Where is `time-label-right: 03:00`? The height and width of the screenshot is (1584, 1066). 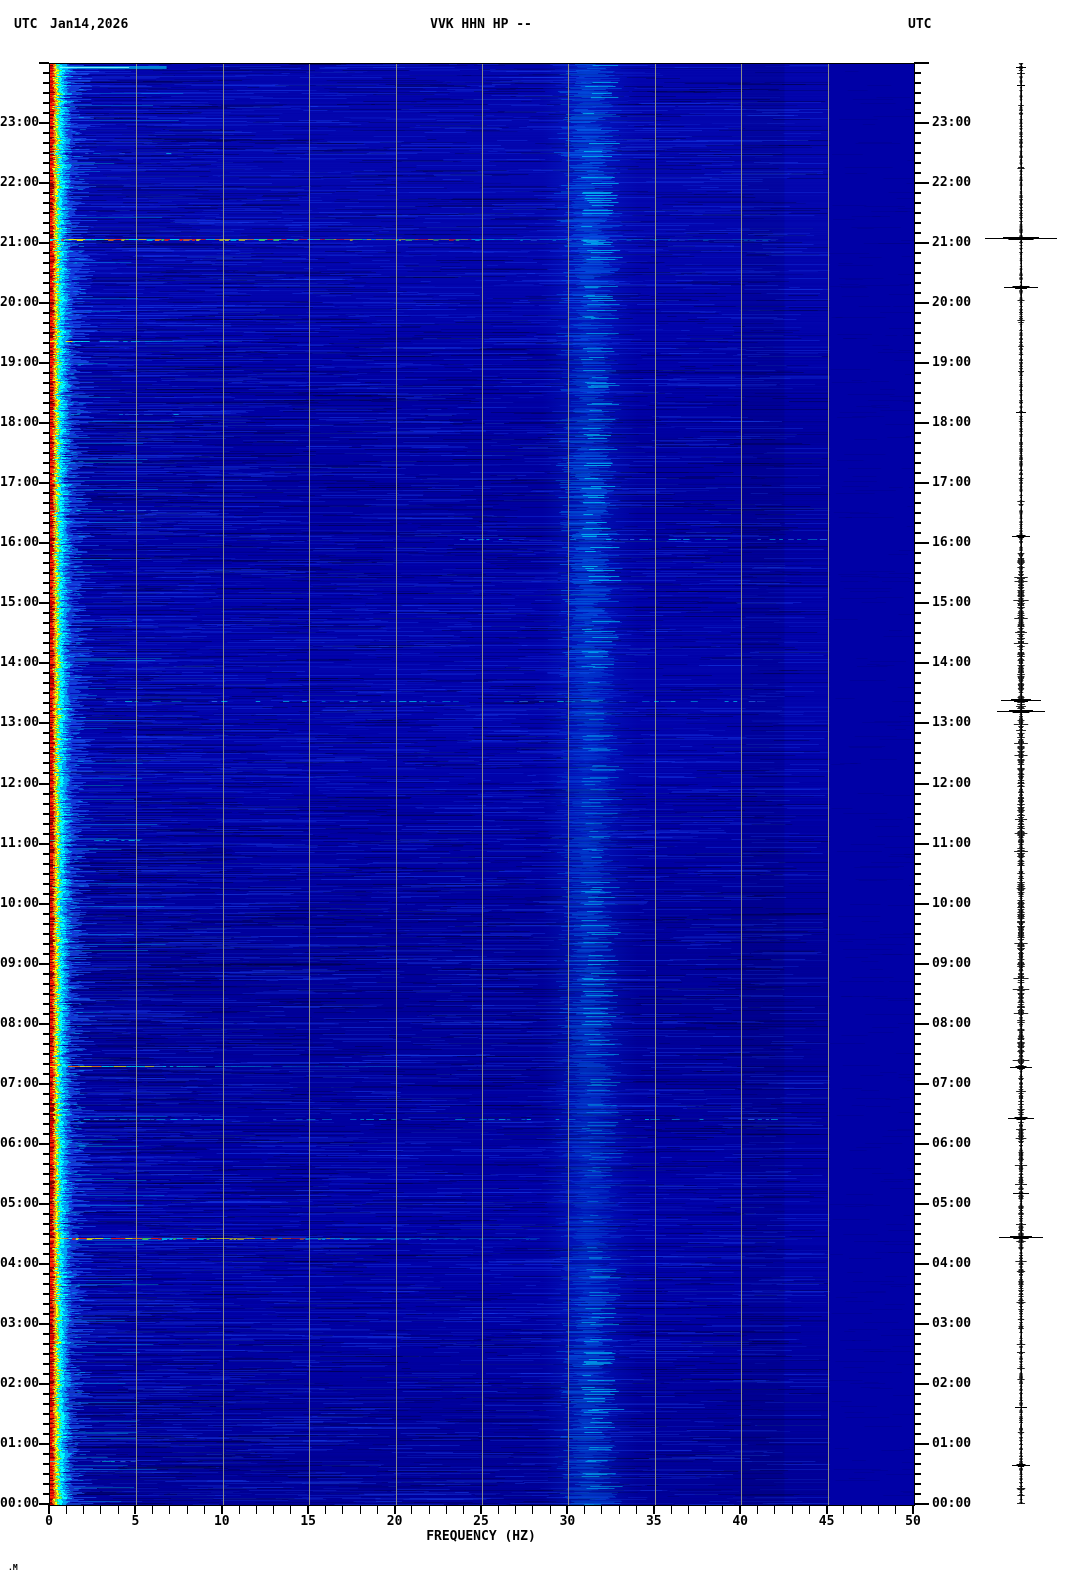
time-label-right: 03:00 is located at coordinates (952, 1323).